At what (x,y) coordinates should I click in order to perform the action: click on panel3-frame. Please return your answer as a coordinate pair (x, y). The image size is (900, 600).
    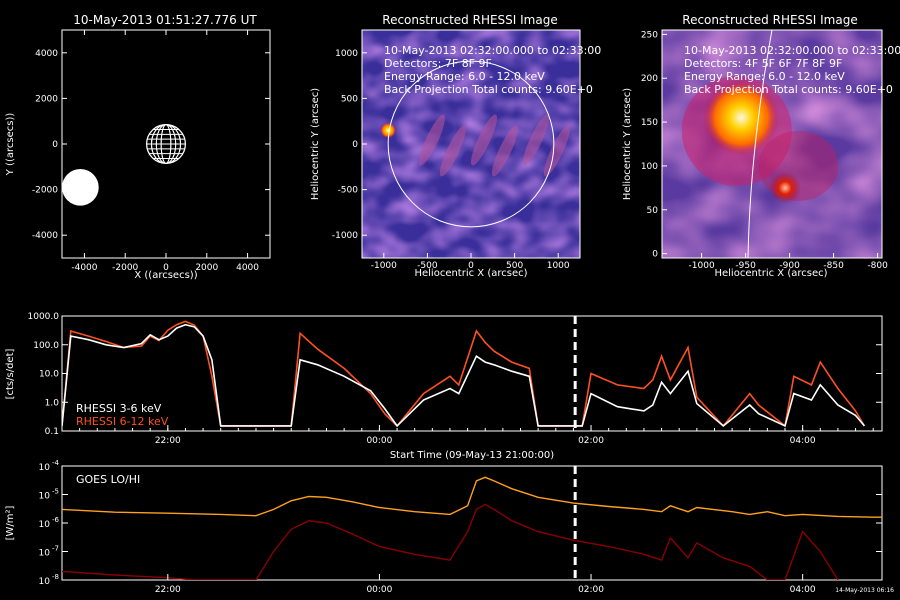
    Looking at the image, I should click on (772, 144).